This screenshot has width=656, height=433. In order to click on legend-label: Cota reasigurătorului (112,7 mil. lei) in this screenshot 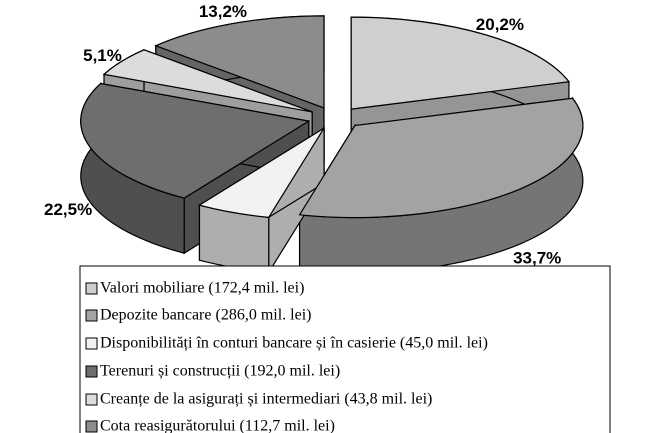, I will do `click(217, 425)`.